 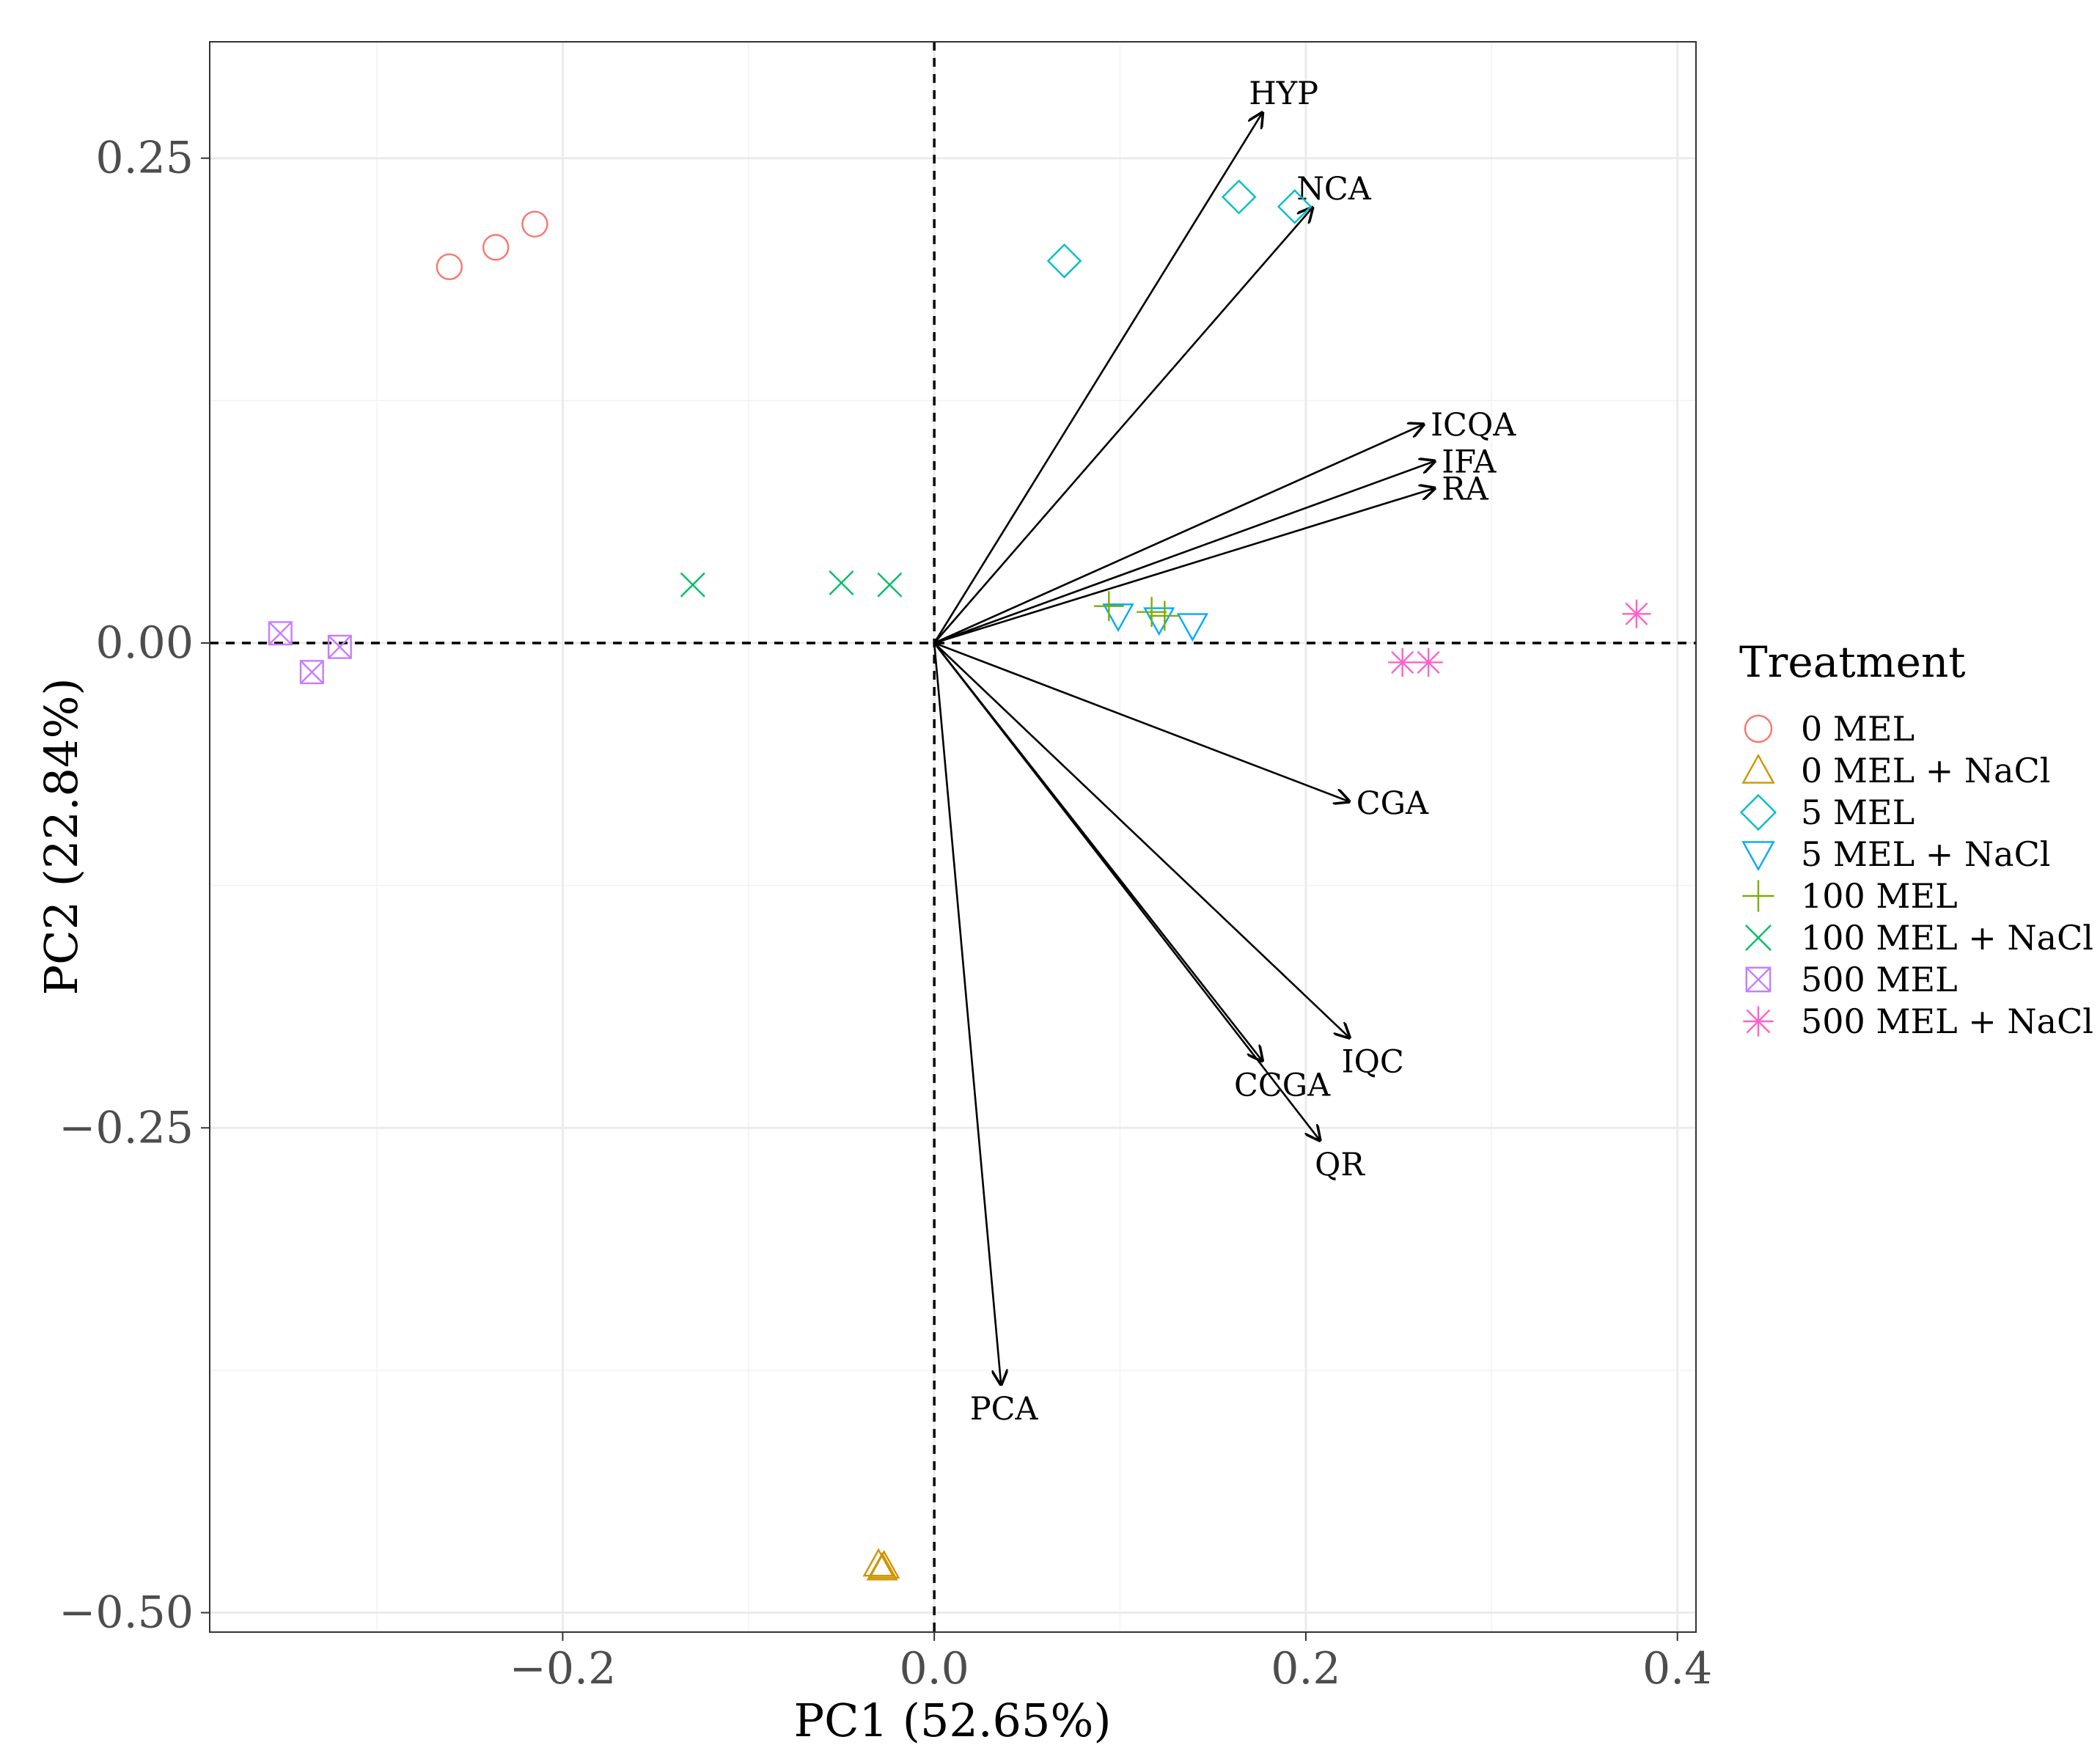 What do you see at coordinates (563, 1669) in the screenshot?
I see `x-tick-label: −0.2` at bounding box center [563, 1669].